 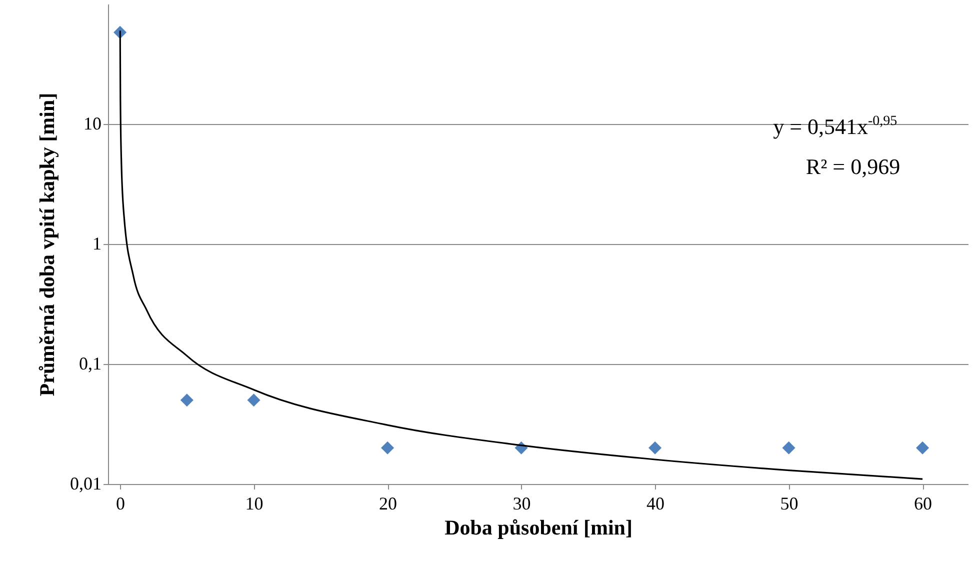 What do you see at coordinates (538, 528) in the screenshot?
I see `x-axis-title: Doba působení [min]` at bounding box center [538, 528].